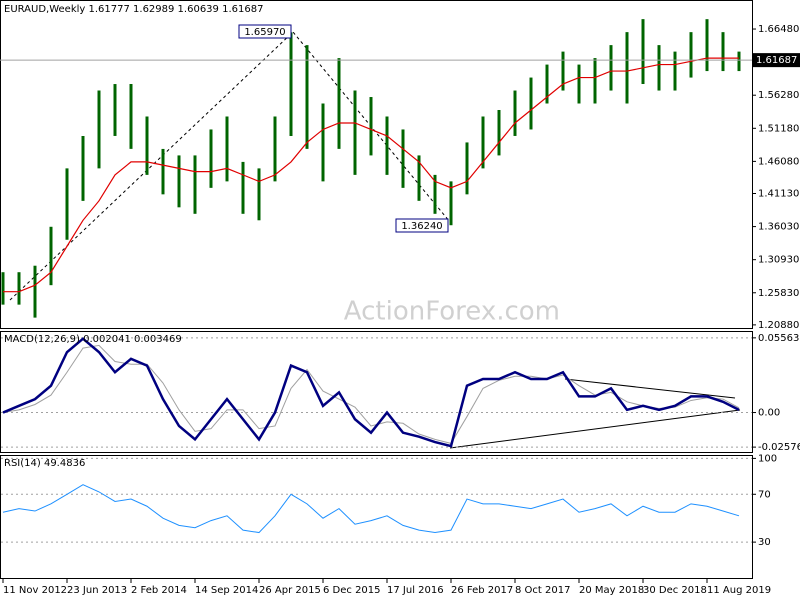 The height and width of the screenshot is (600, 800). What do you see at coordinates (778, 95) in the screenshot?
I see `y-tick-label: 1.56280` at bounding box center [778, 95].